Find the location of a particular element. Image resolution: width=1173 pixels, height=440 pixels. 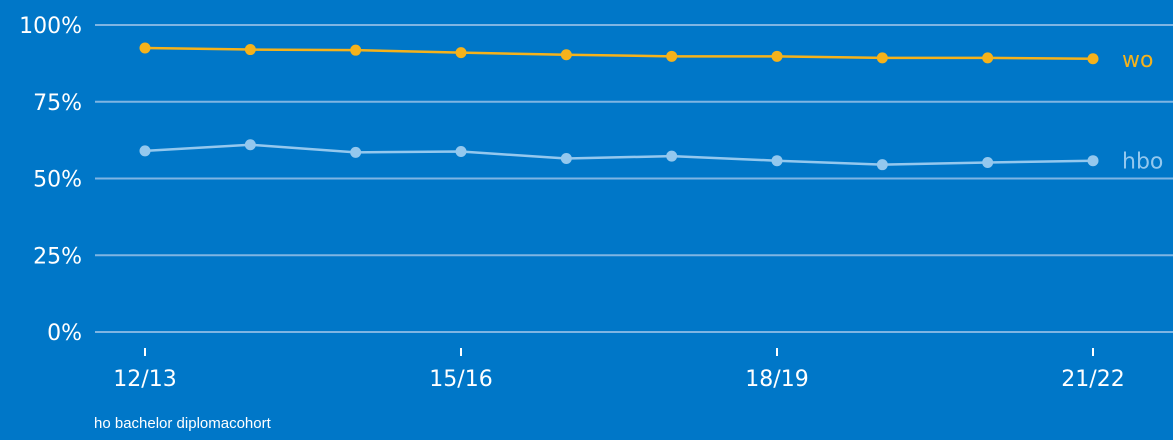

series-label-hbo: hbo is located at coordinates (1142, 162).